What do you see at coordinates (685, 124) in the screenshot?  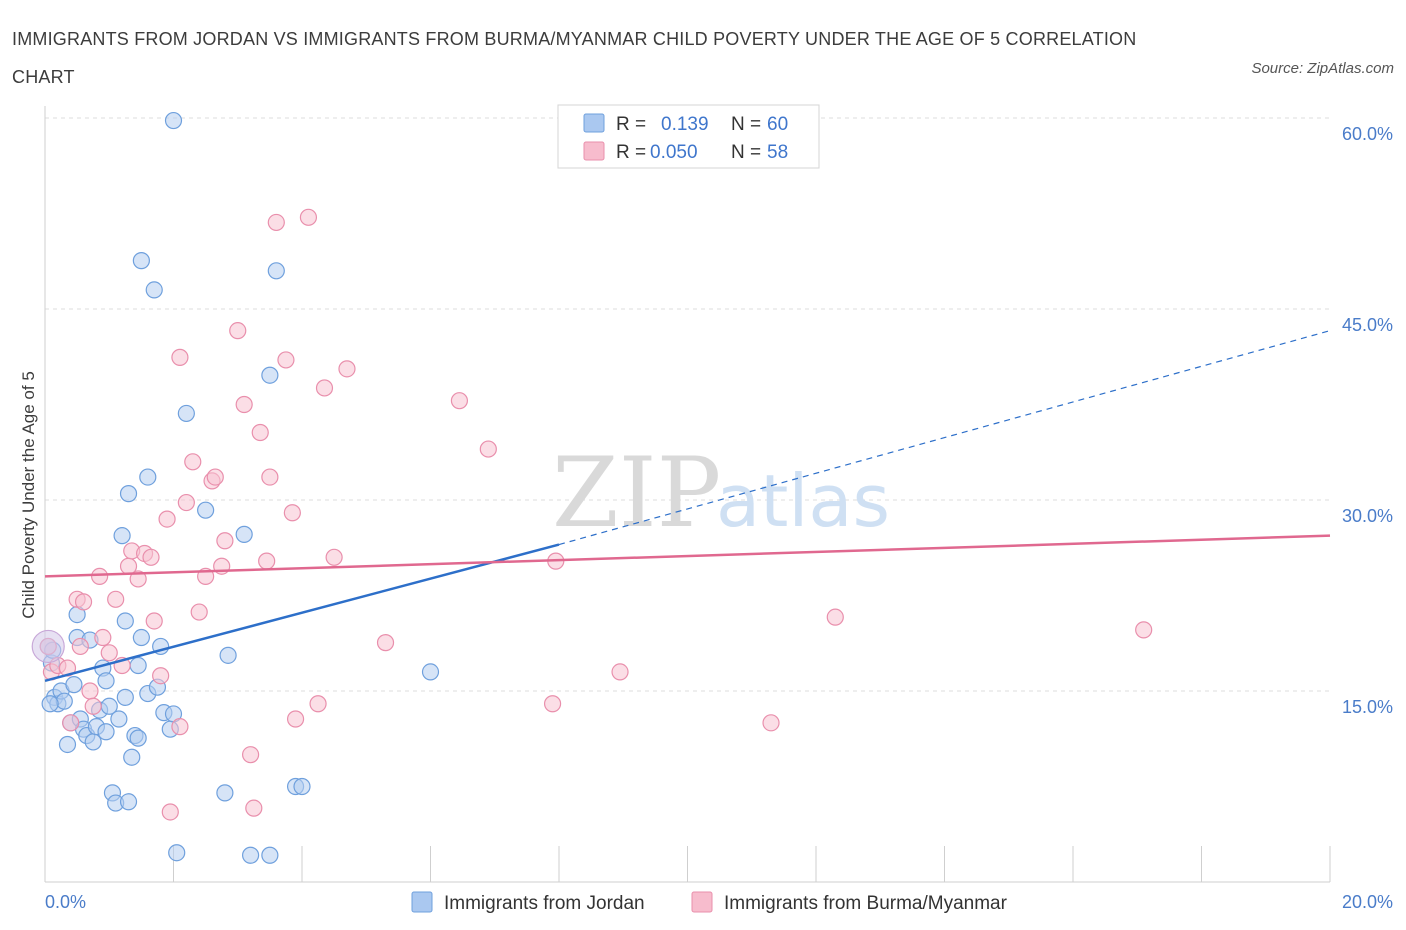 I see `legend-r-value-jordan: 0.139` at bounding box center [685, 124].